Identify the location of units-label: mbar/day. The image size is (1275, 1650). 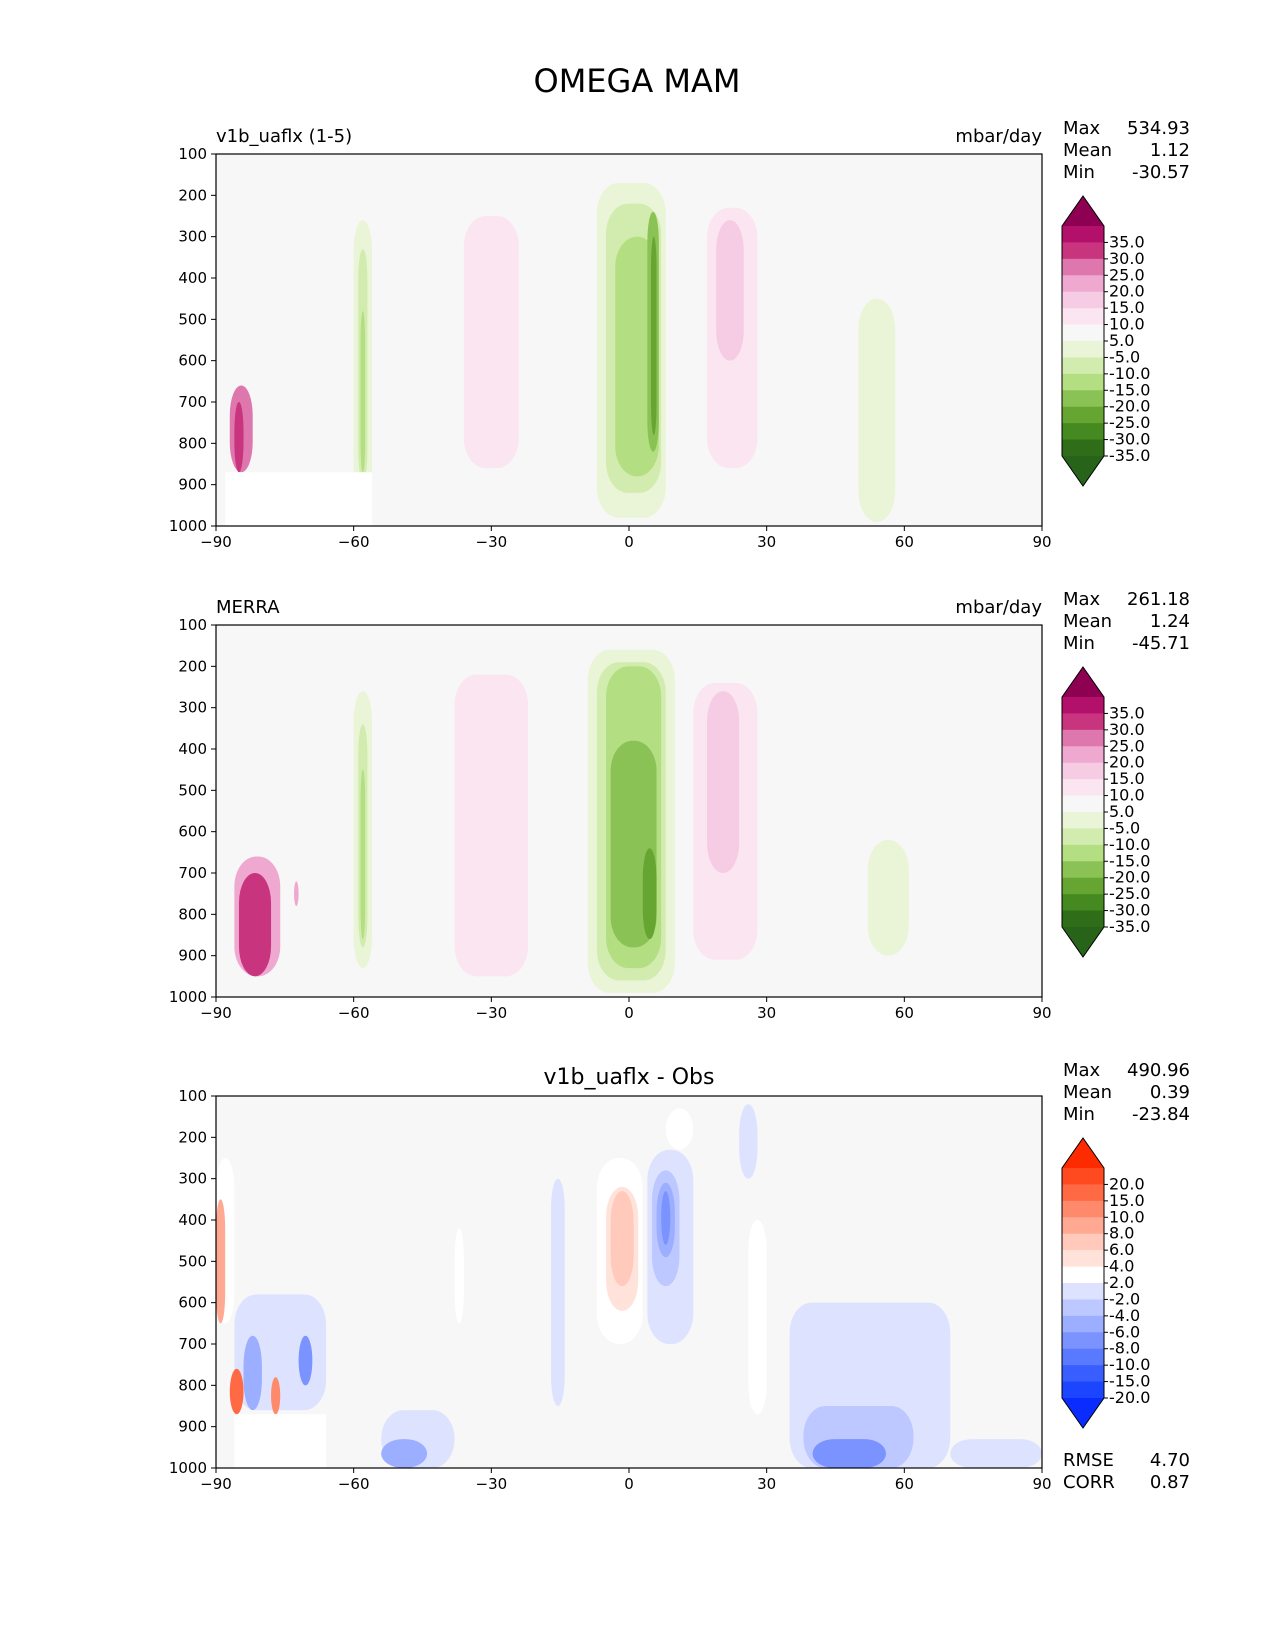
(998, 607).